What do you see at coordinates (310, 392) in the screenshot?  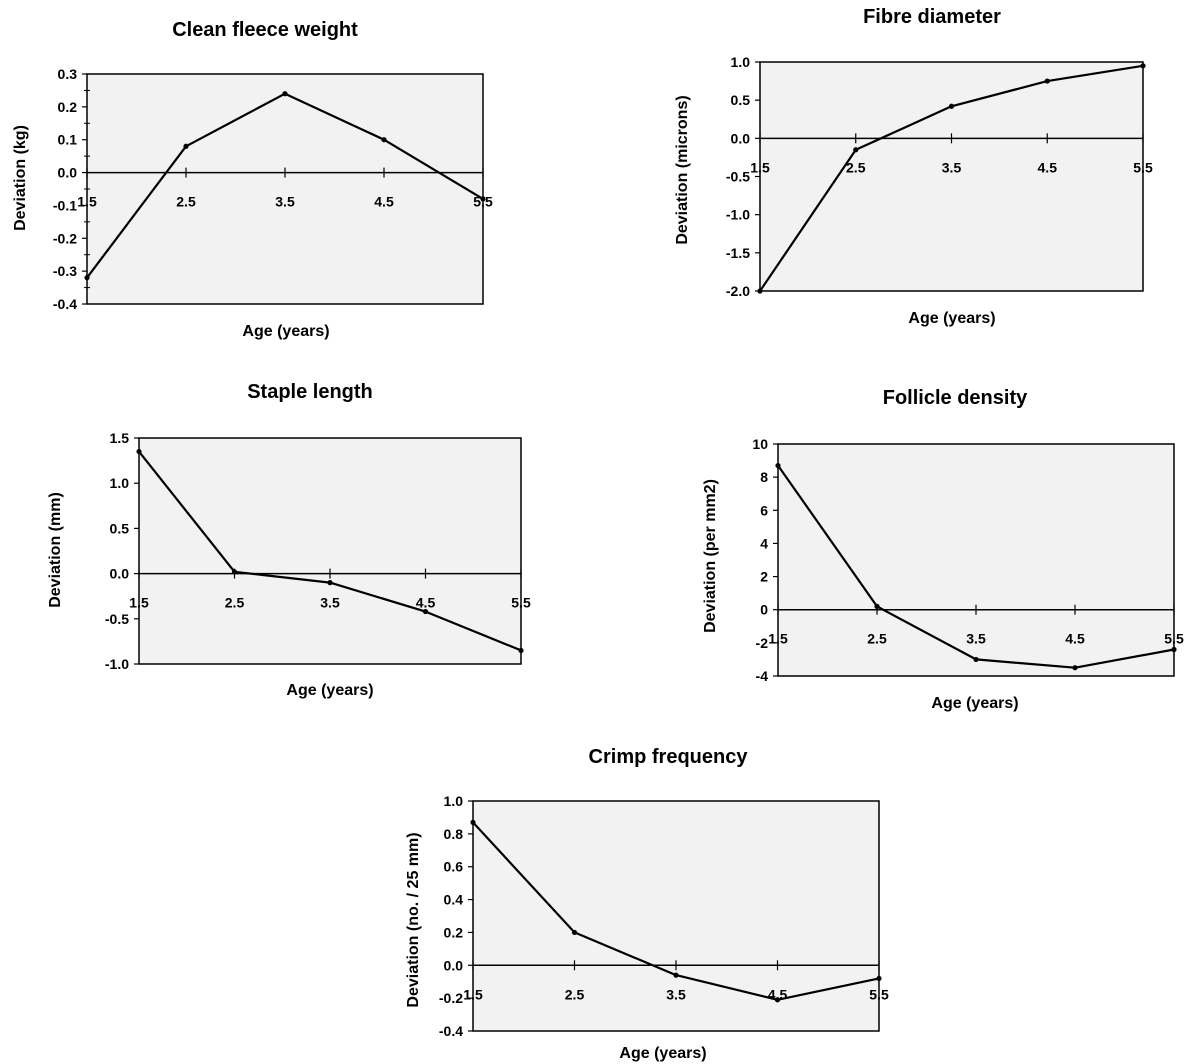 I see `chart-title: Staple length` at bounding box center [310, 392].